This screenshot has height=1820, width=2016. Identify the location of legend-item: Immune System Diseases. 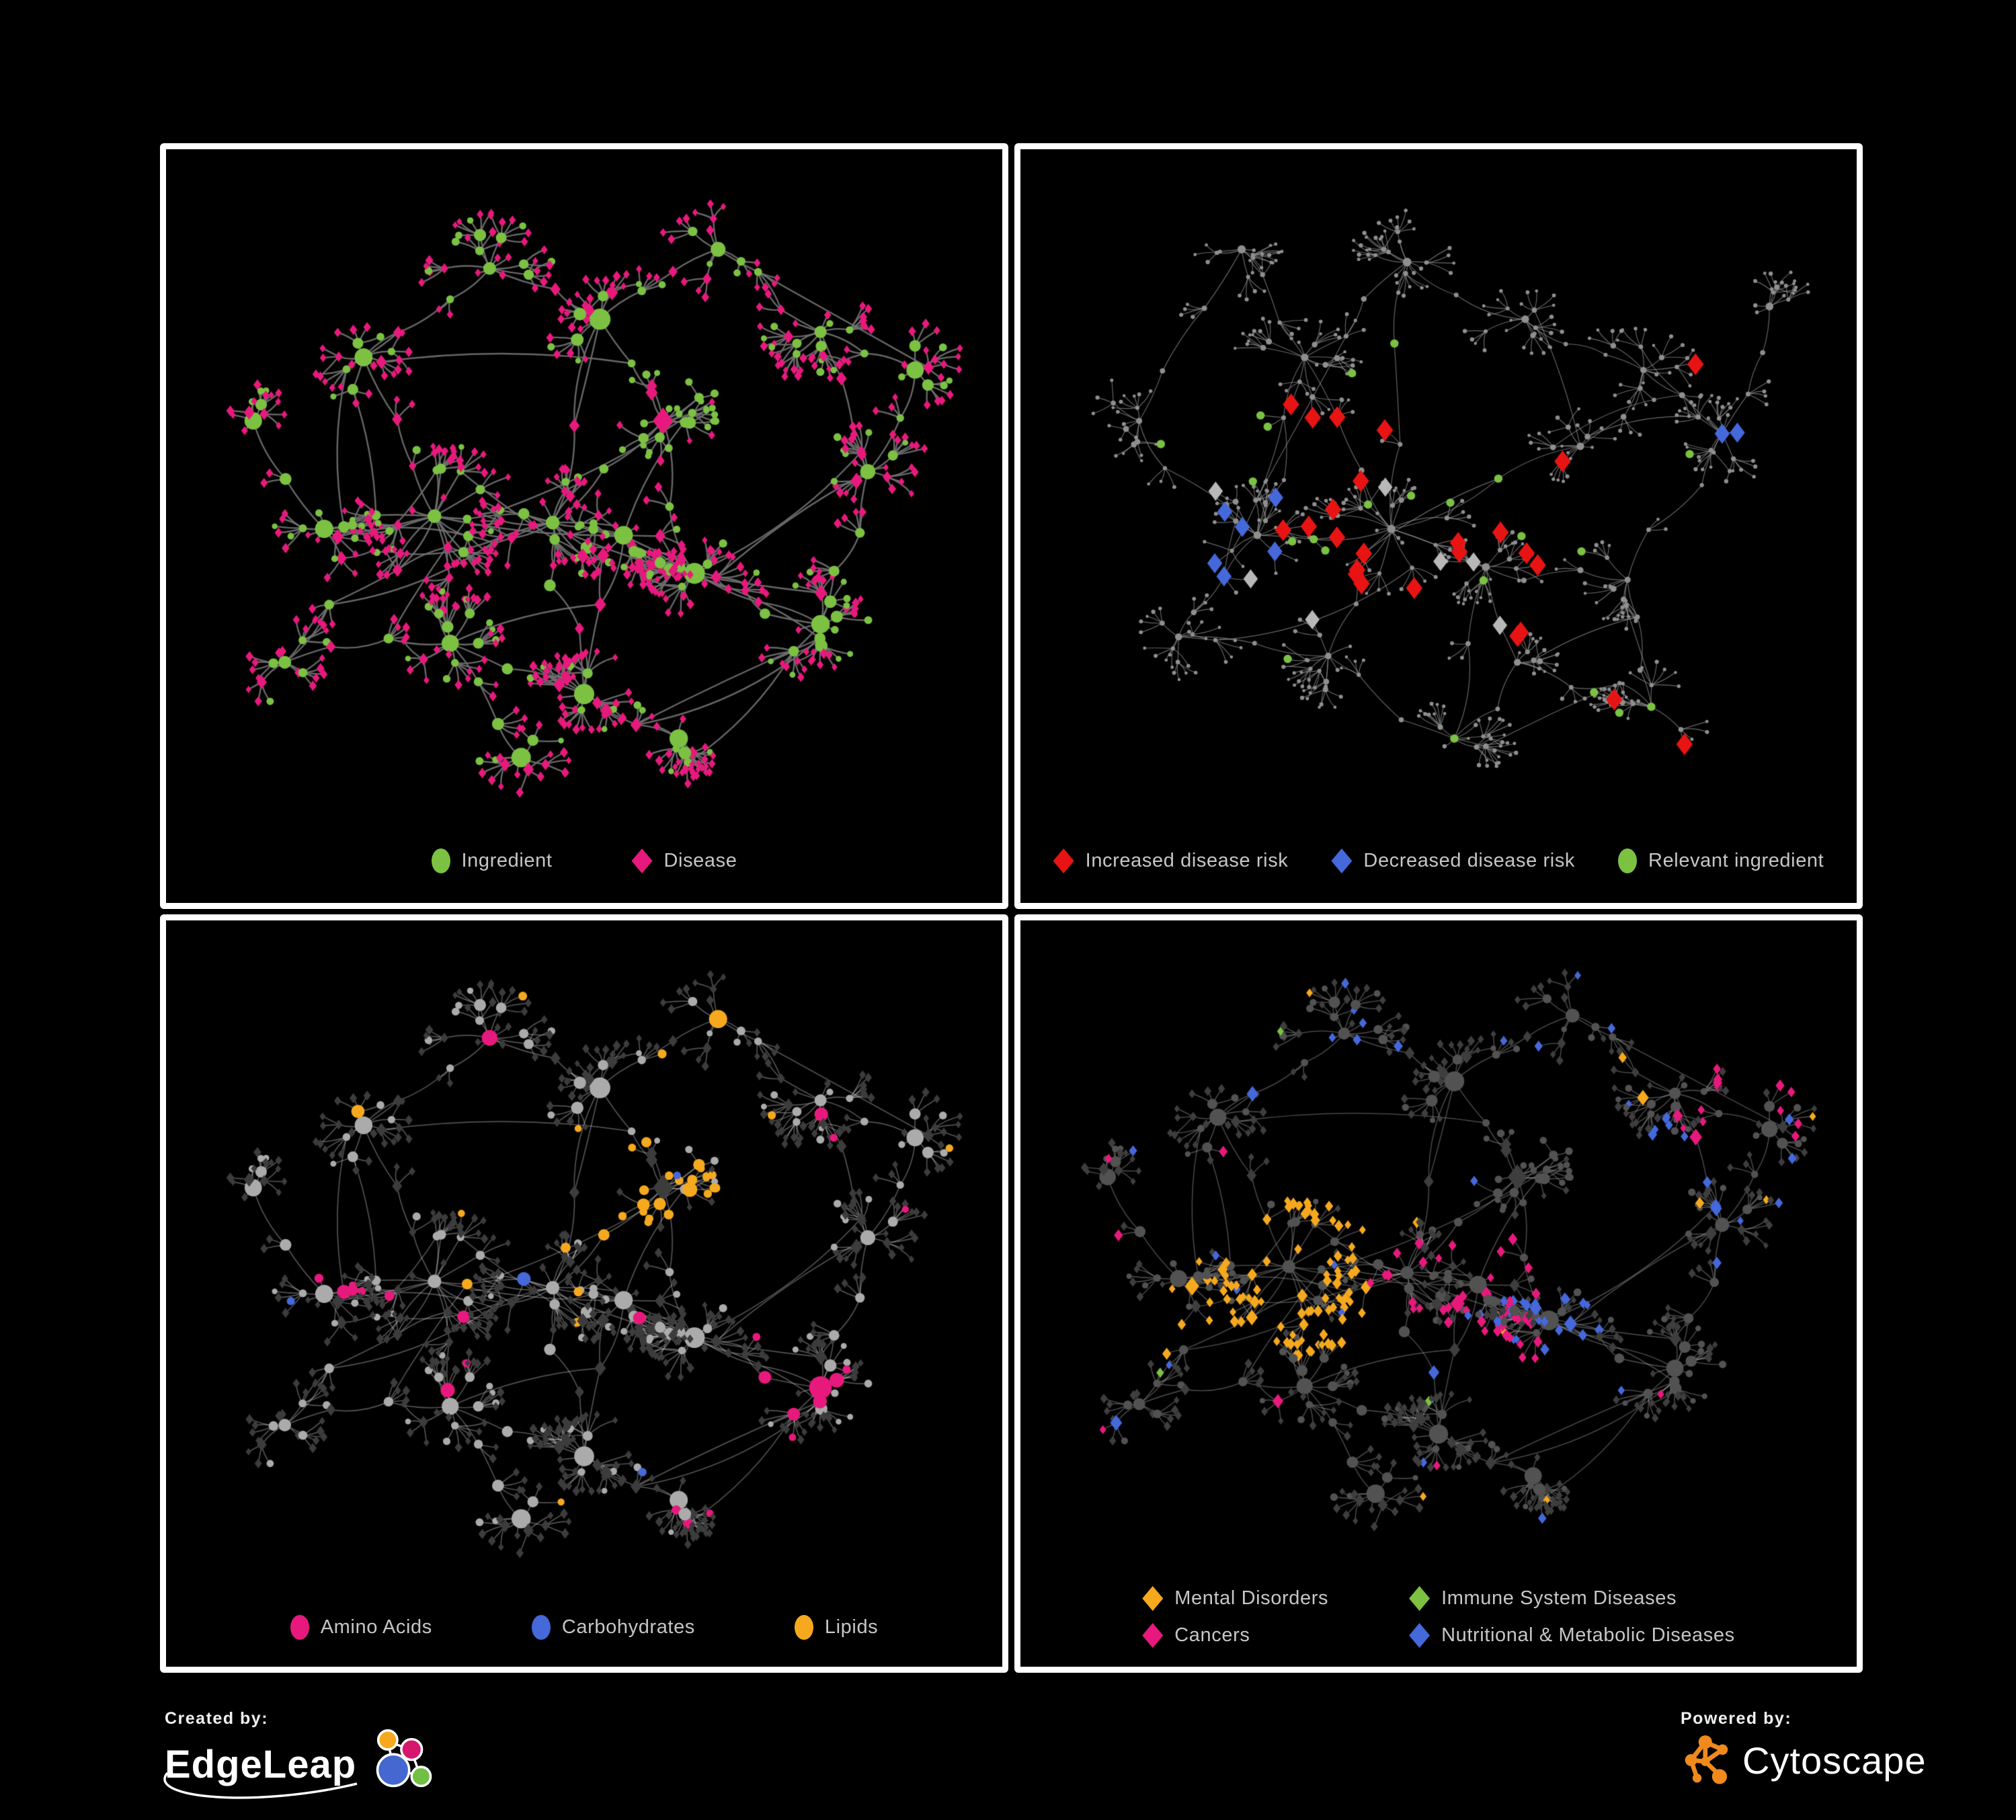
(1543, 1598).